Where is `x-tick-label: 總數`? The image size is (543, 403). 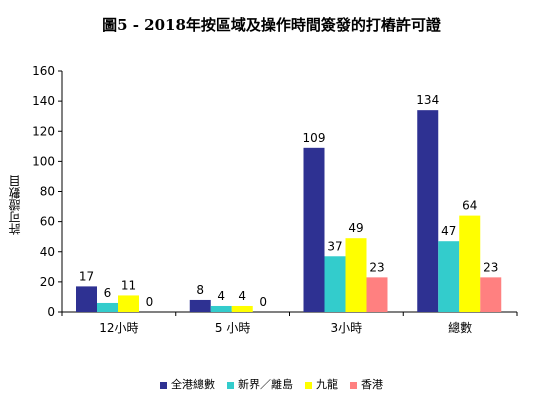
x-tick-label: 總數 is located at coordinates (460, 327).